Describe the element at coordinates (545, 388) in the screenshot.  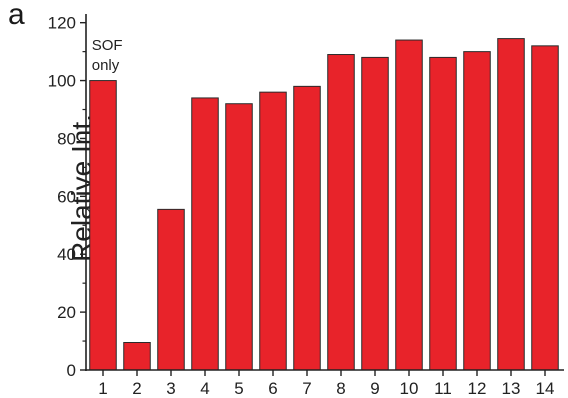
I see `x-tick-label-14: 14` at that location.